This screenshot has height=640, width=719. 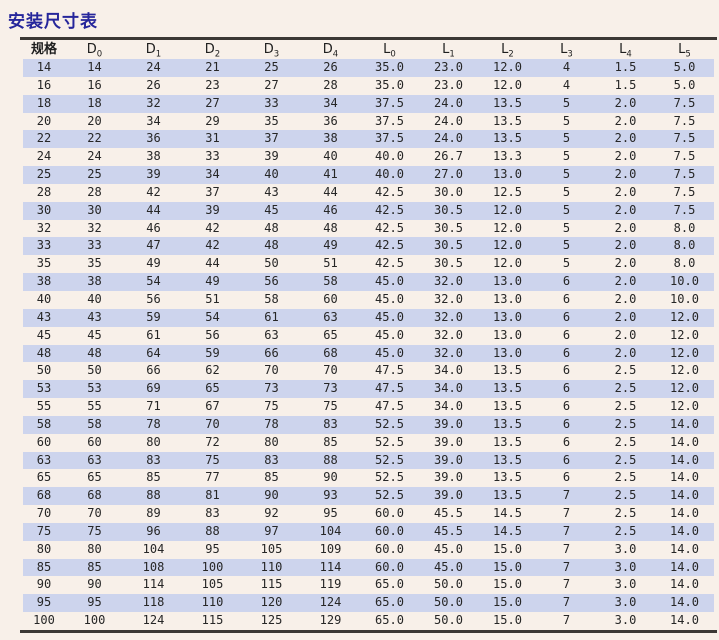 What do you see at coordinates (368, 371) in the screenshot?
I see `table-row: 50 50 66 62 70 70 47.5 34.0 13.5 6 2.5 12.0` at bounding box center [368, 371].